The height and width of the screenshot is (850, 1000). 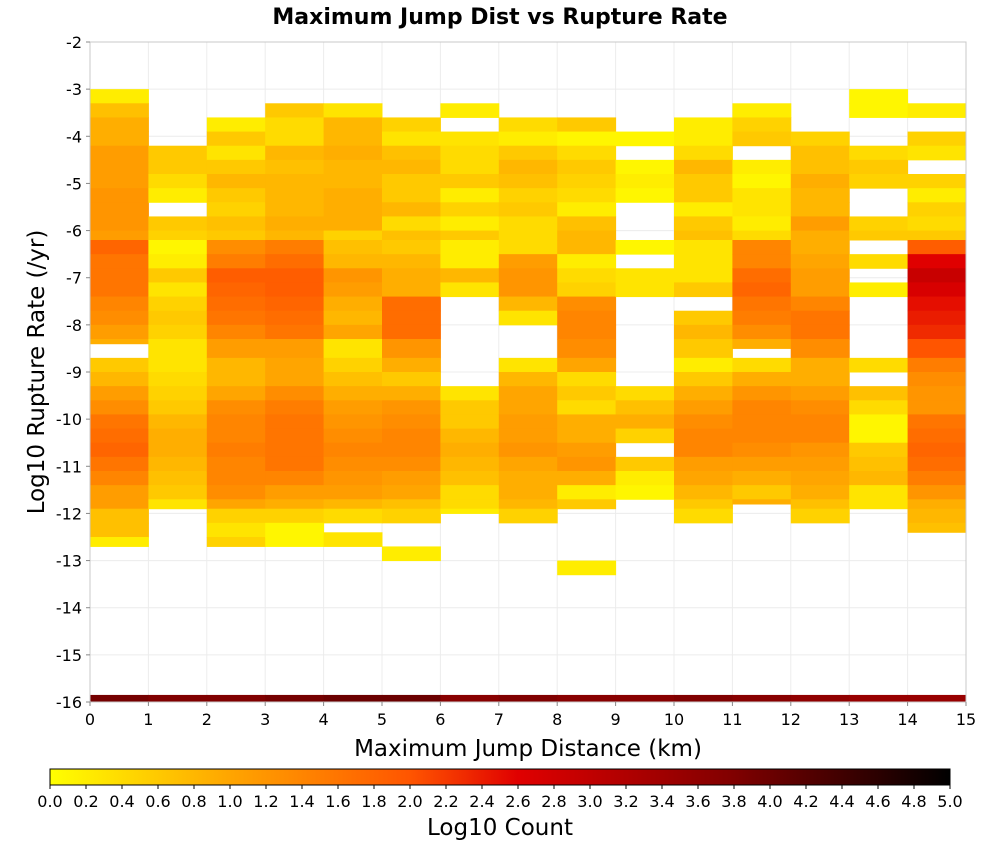 What do you see at coordinates (74, 325) in the screenshot?
I see `y-tick-label: -8` at bounding box center [74, 325].